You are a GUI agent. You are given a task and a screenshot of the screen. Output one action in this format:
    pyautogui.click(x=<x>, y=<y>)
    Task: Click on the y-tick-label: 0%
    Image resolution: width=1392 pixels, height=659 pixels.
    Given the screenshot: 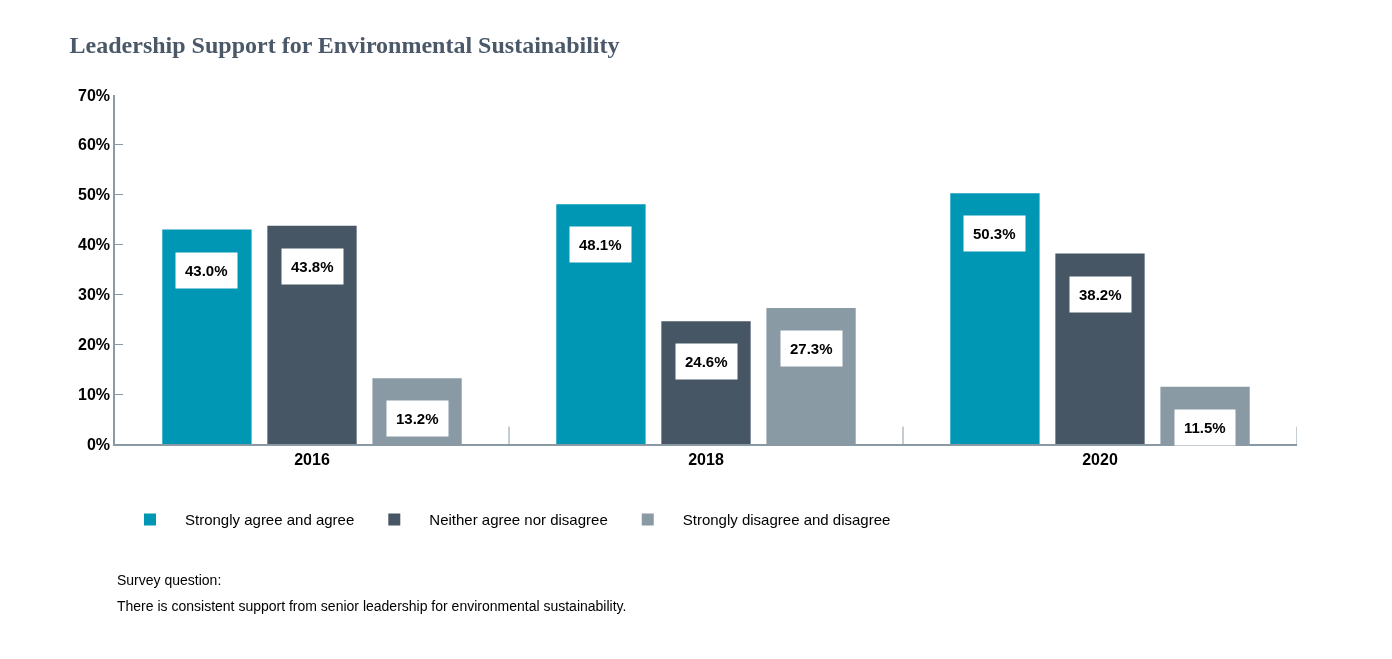 What is the action you would take?
    pyautogui.click(x=98, y=444)
    